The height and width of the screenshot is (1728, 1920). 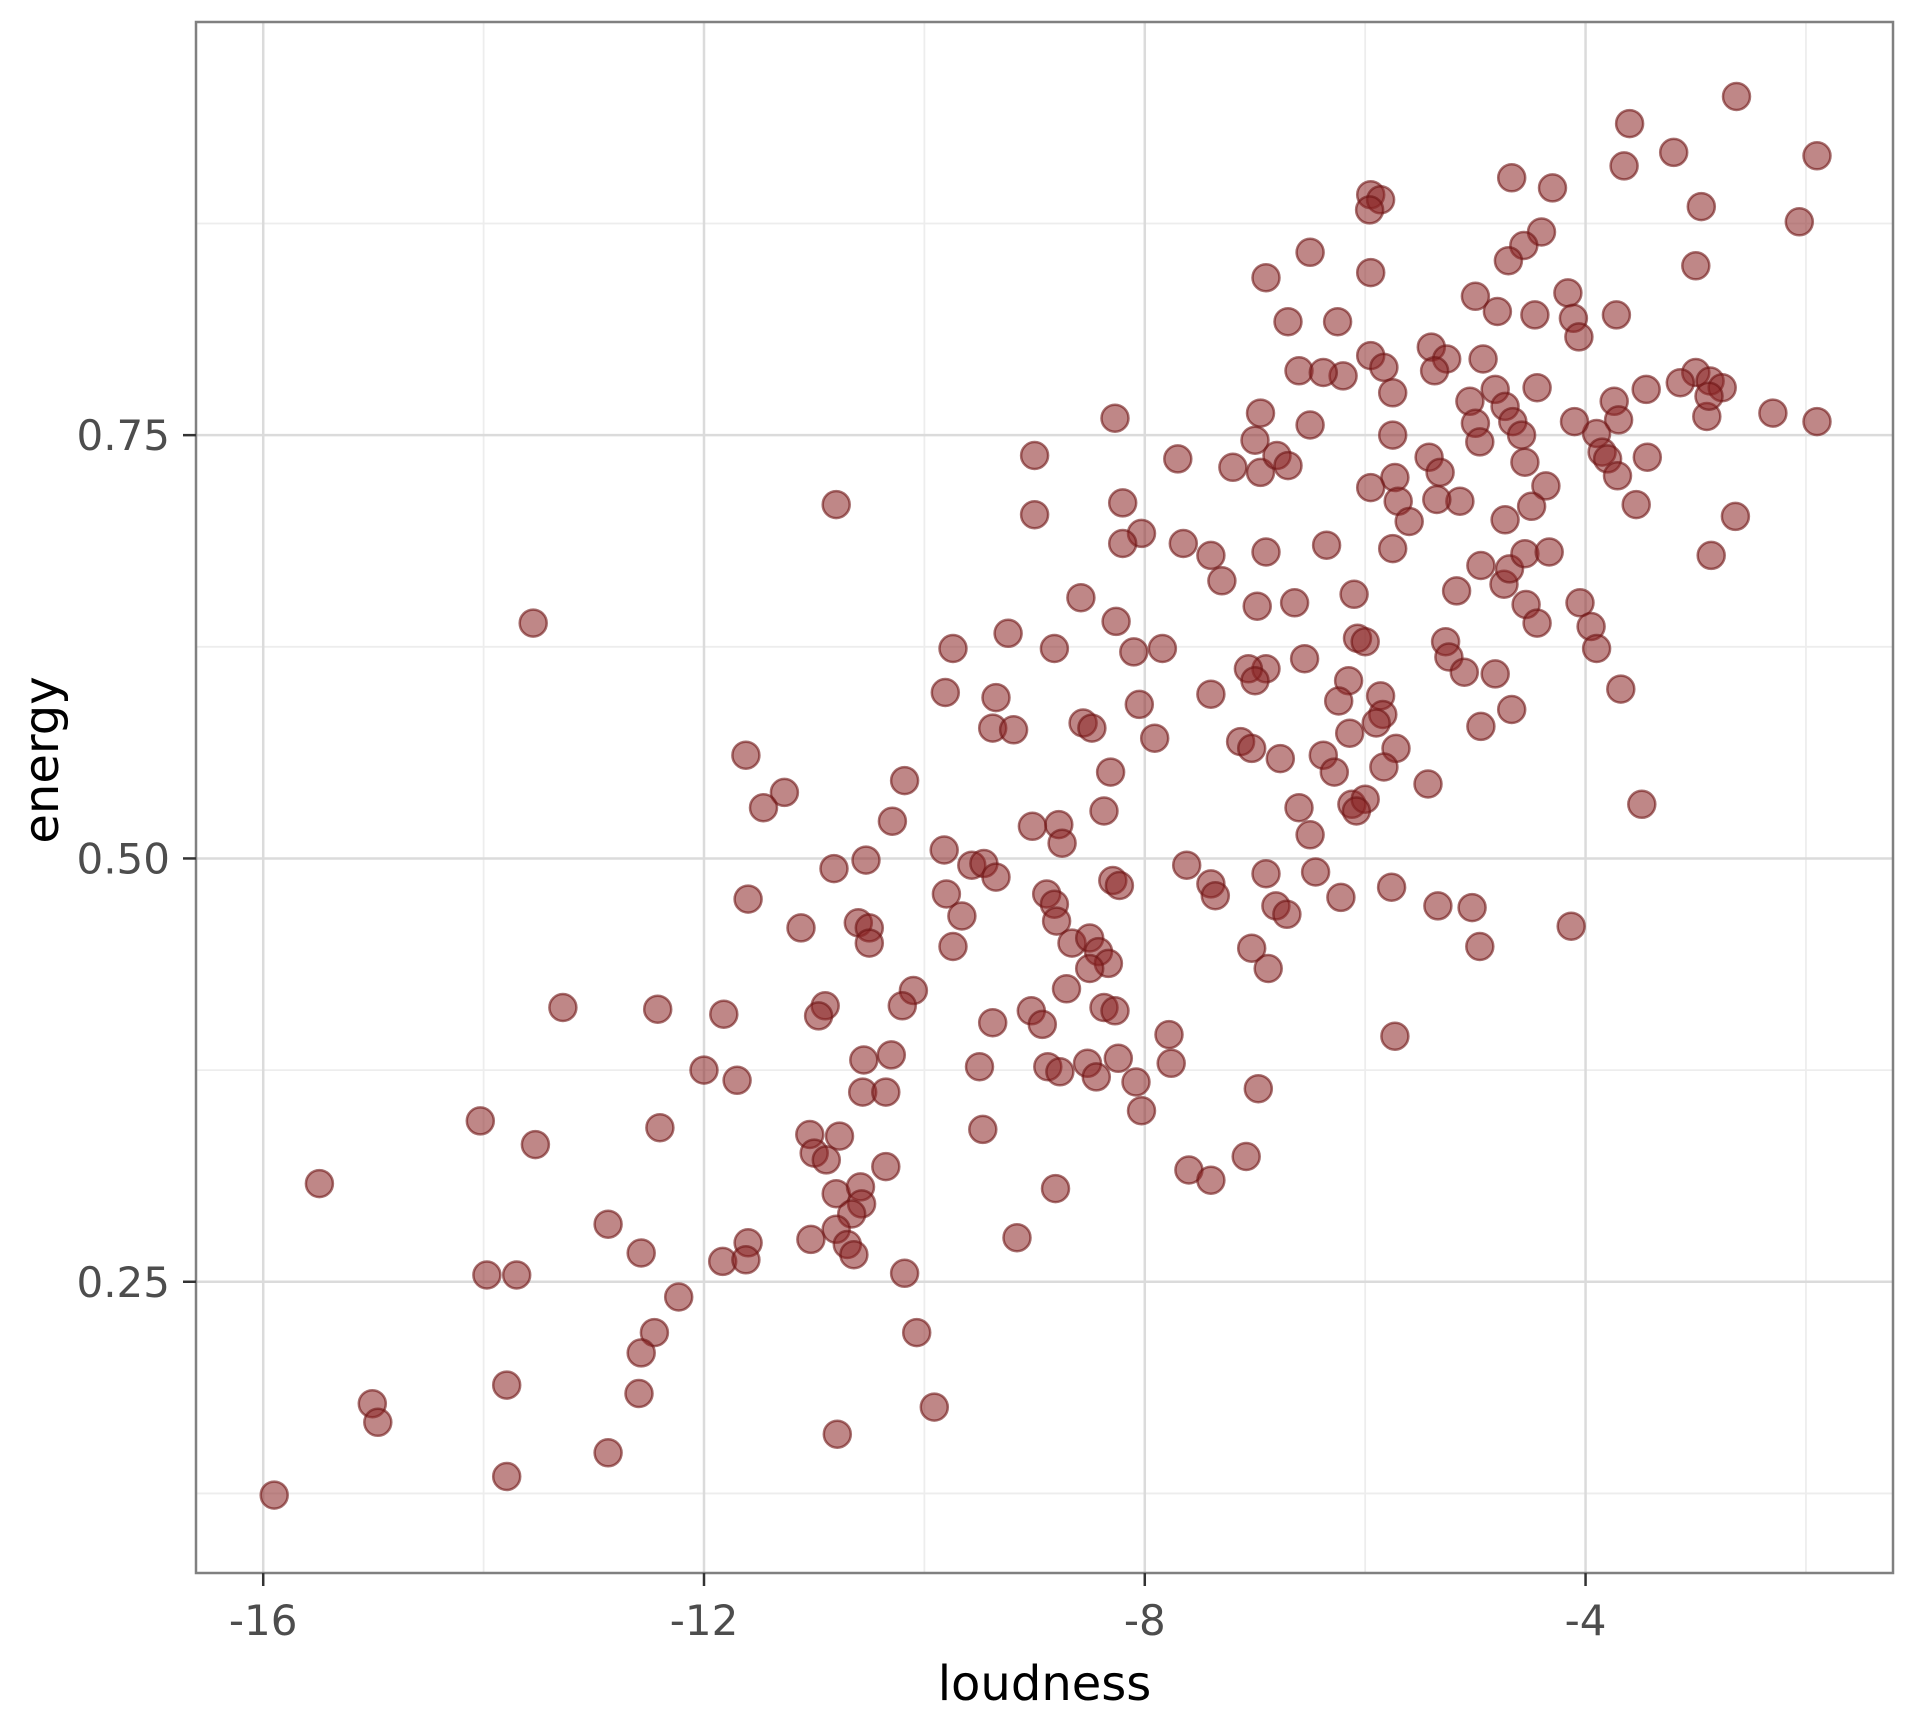 What do you see at coordinates (123, 1282) in the screenshot?
I see `y-tick-label: 0.25` at bounding box center [123, 1282].